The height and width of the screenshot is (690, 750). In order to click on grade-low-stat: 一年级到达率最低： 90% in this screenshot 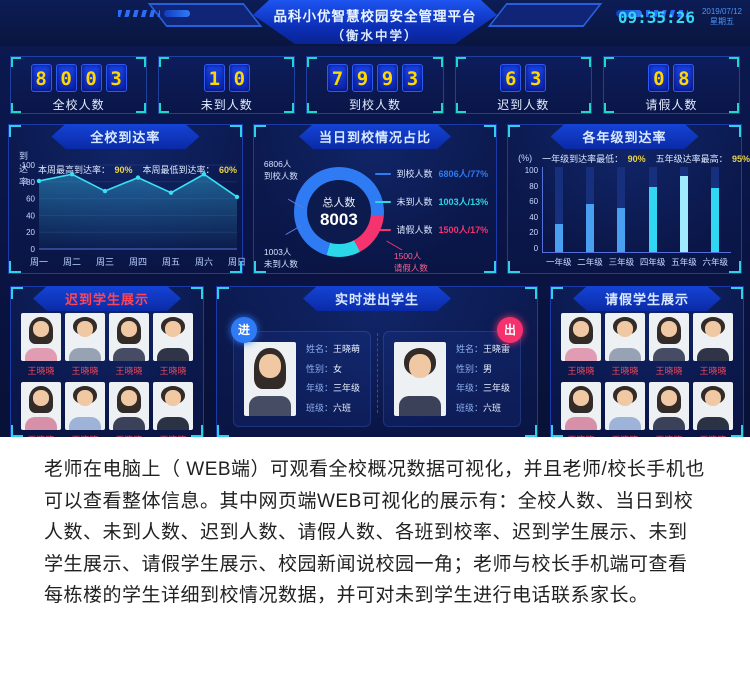, I will do `click(594, 159)`.